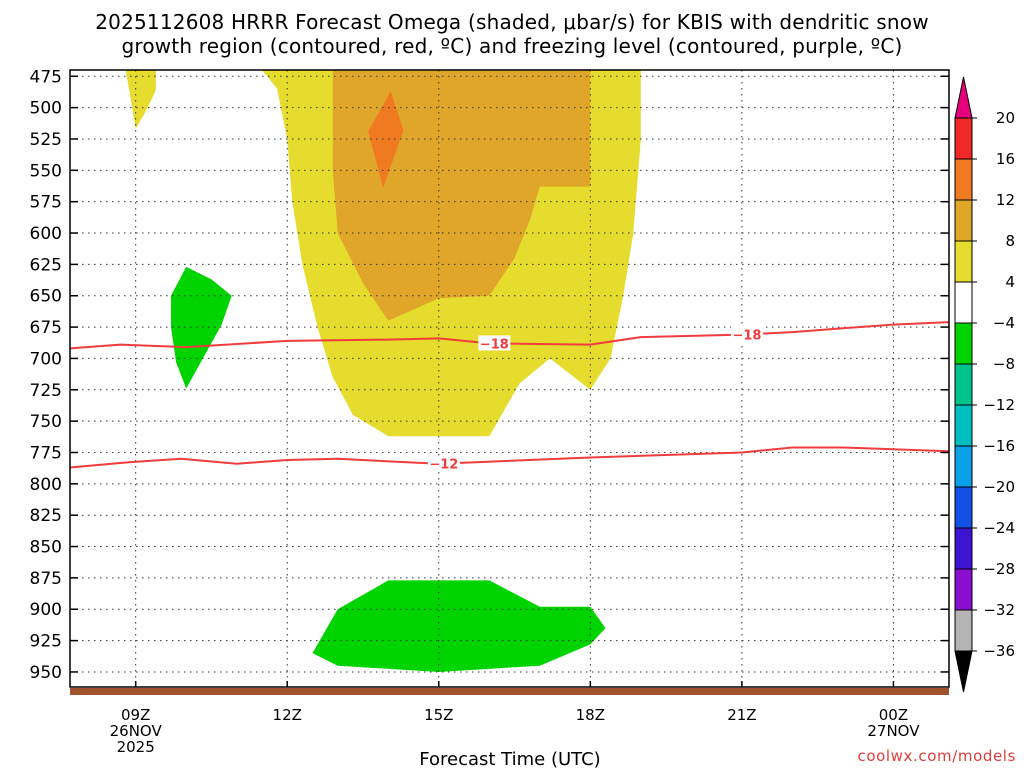 This screenshot has height=768, width=1024. What do you see at coordinates (135, 715) in the screenshot?
I see `xtick-label-09Z-0: 09Z` at bounding box center [135, 715].